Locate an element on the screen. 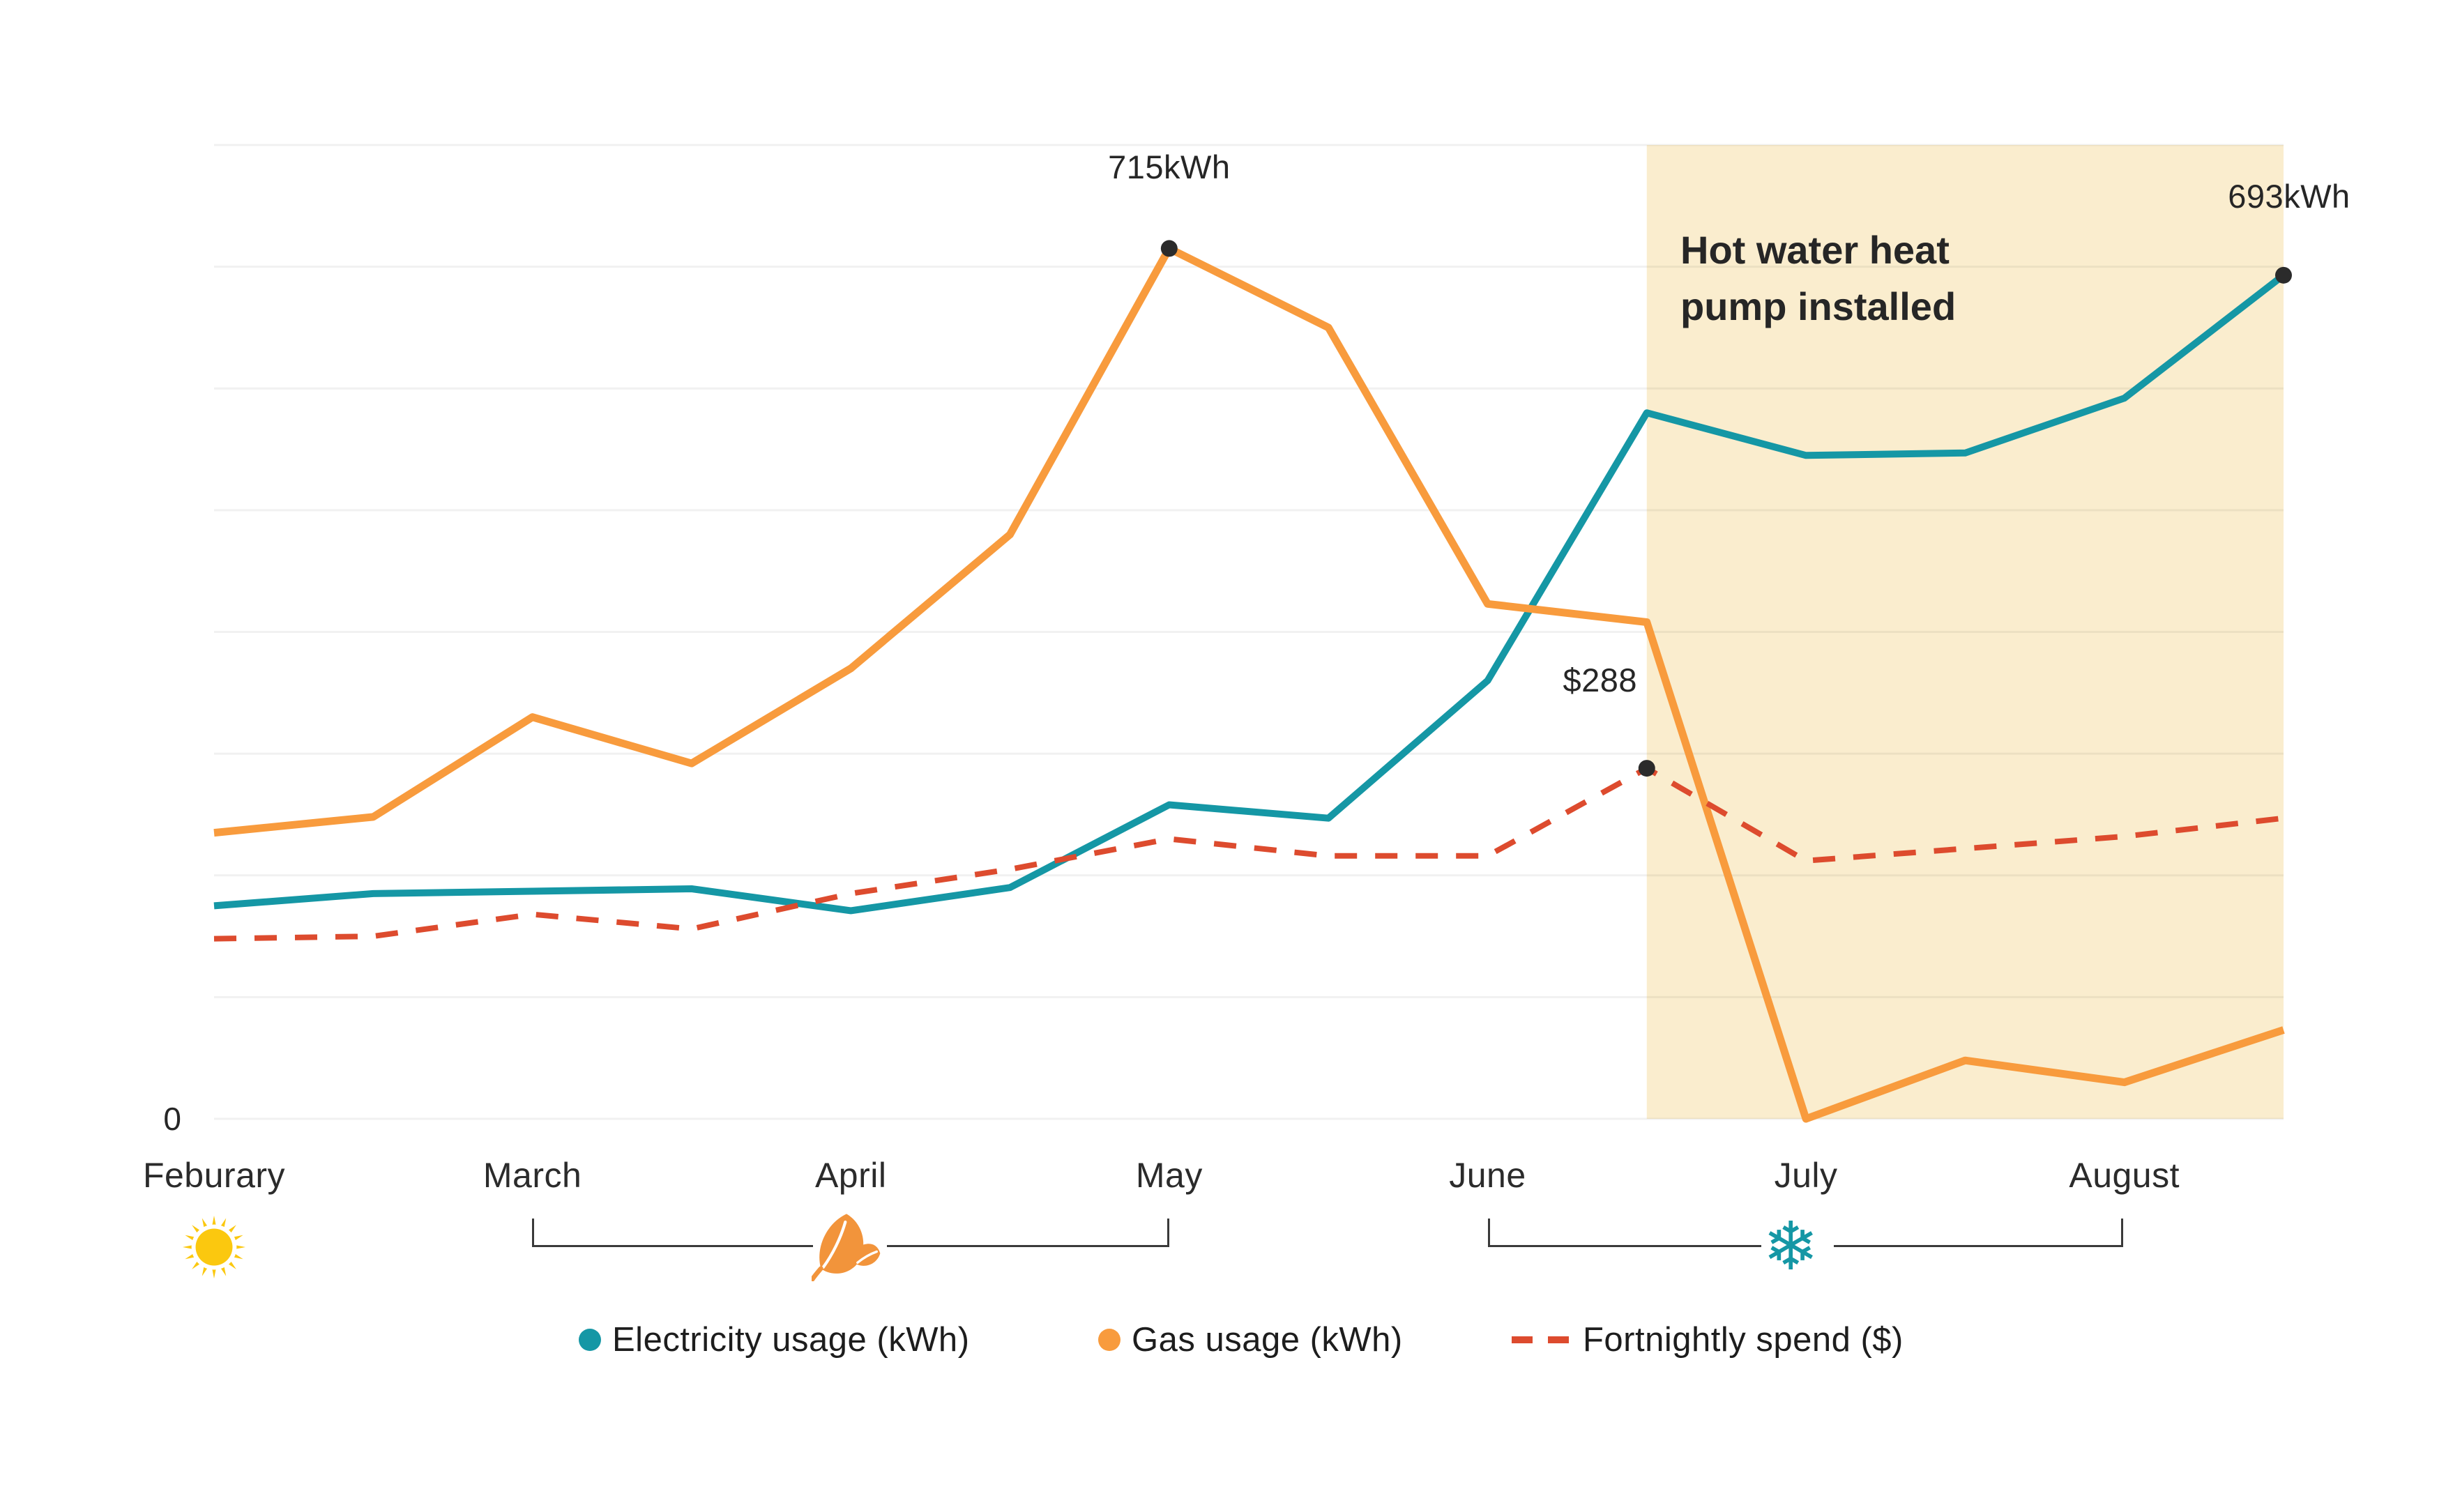 The height and width of the screenshot is (1512, 2446). leaf-icon is located at coordinates (846, 1247).